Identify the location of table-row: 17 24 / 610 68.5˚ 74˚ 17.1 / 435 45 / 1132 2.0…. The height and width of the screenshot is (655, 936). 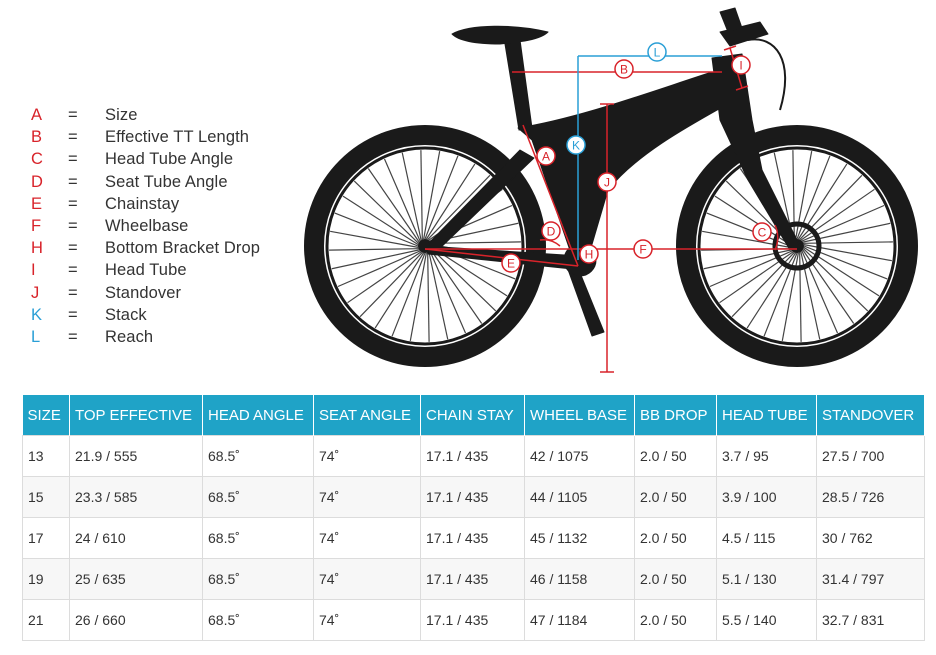
(473, 538).